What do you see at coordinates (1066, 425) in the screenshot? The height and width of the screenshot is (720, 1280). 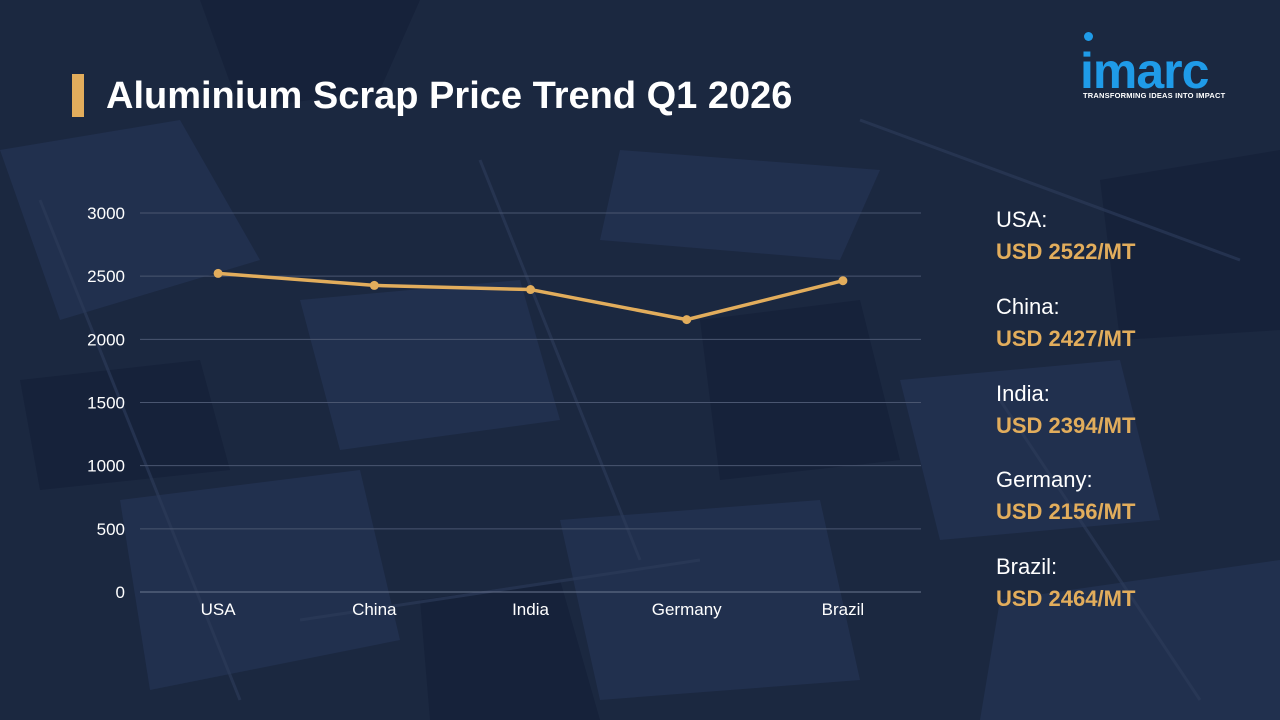 I see `legend-price-value: USD 2394/MT` at bounding box center [1066, 425].